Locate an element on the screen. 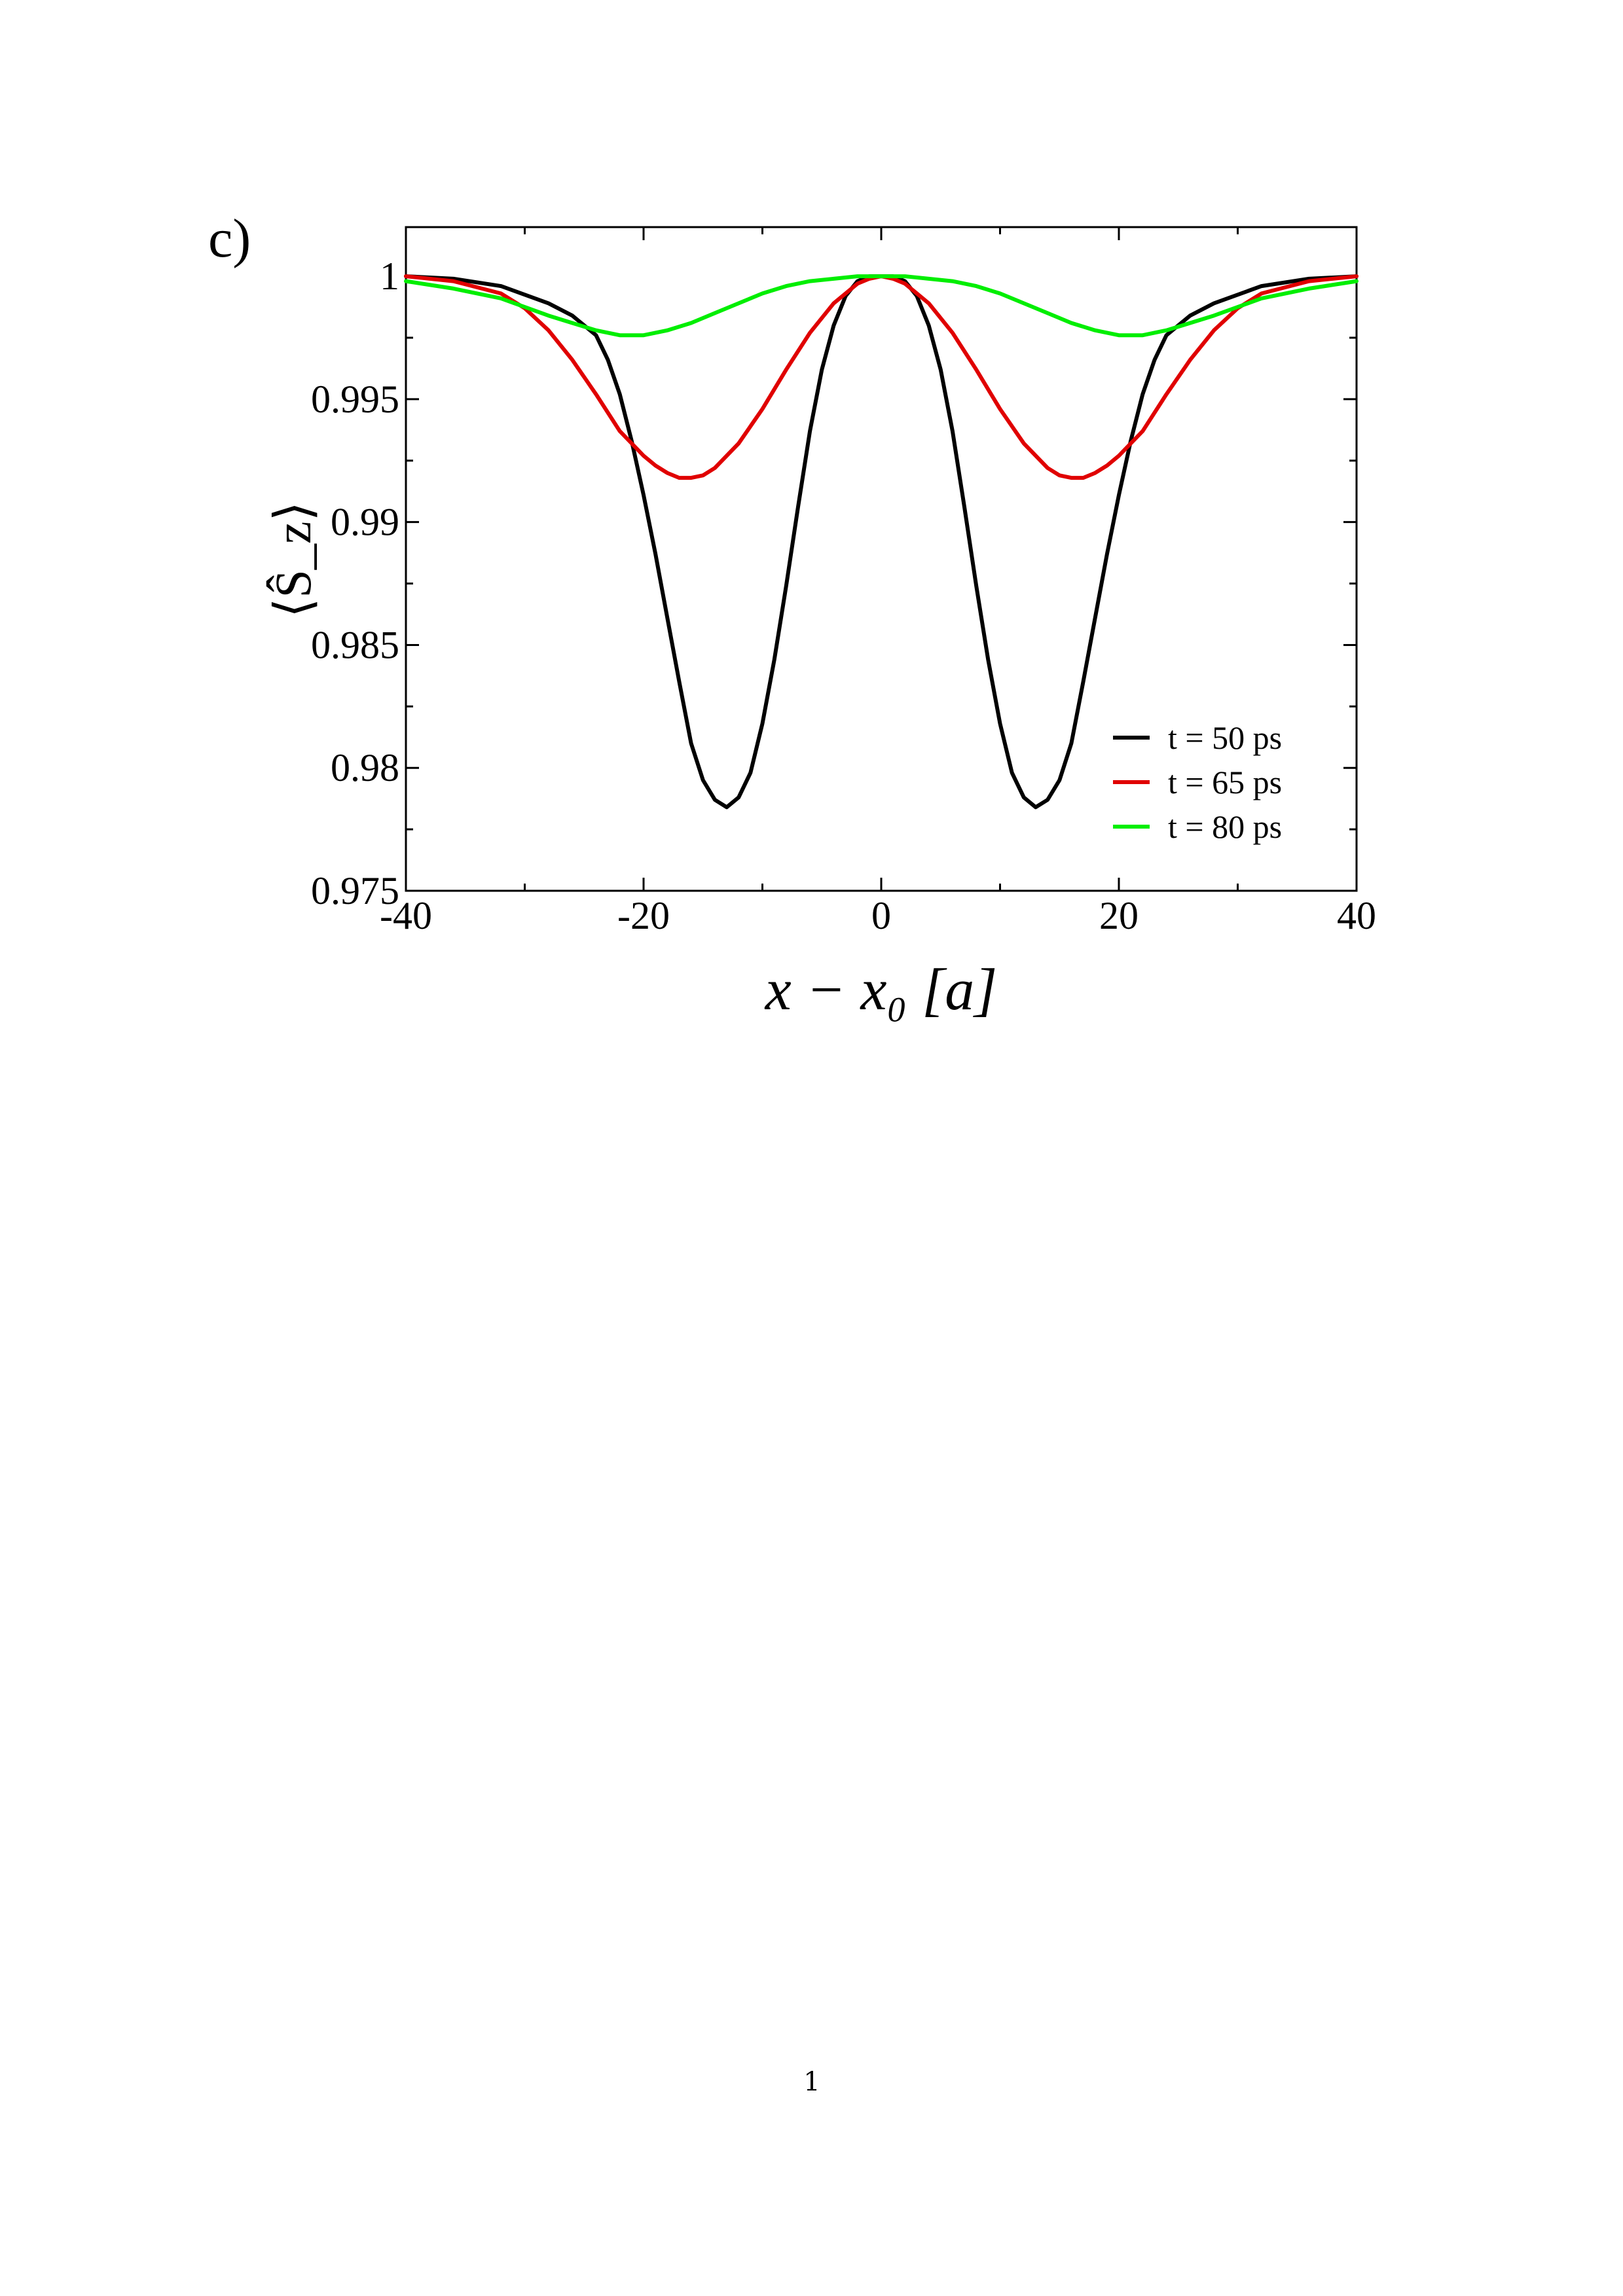  x-tick-label: 20 is located at coordinates (1119, 915).